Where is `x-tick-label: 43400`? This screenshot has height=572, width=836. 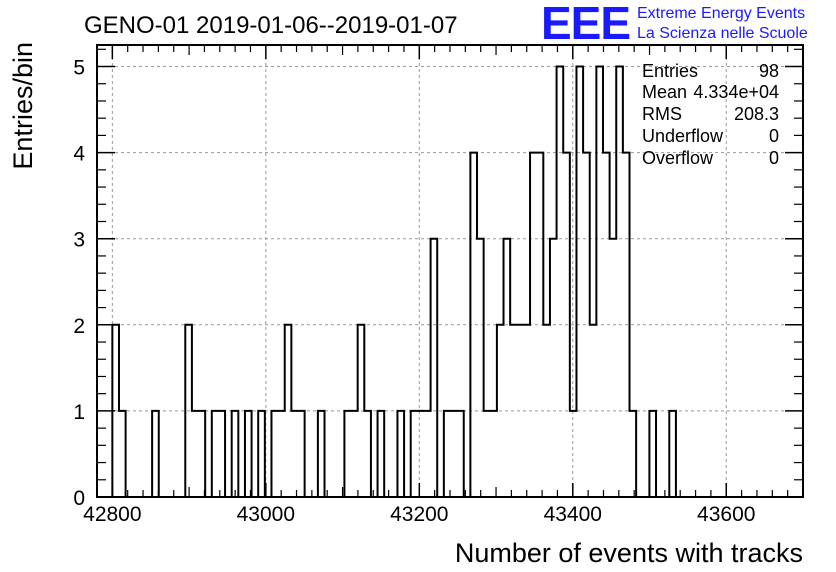
x-tick-label: 43400 is located at coordinates (573, 514).